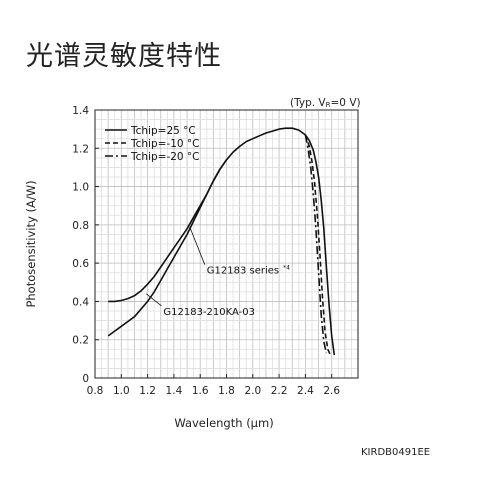 The height and width of the screenshot is (489, 491). What do you see at coordinates (226, 391) in the screenshot?
I see `x-tick-label: 1.8` at bounding box center [226, 391].